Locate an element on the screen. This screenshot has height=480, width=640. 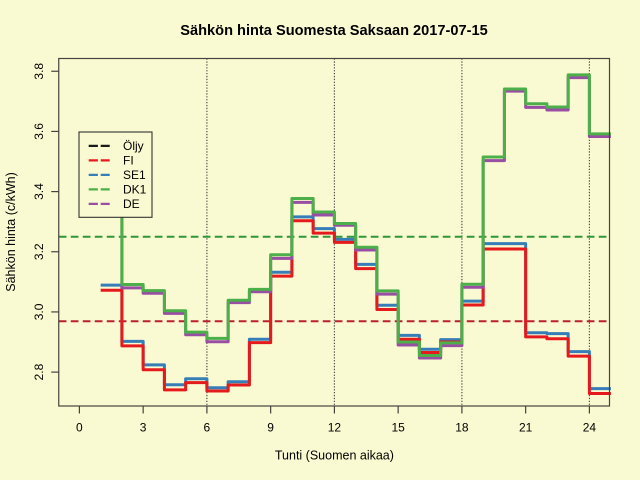
svg-text: 18 is located at coordinates (462, 428).